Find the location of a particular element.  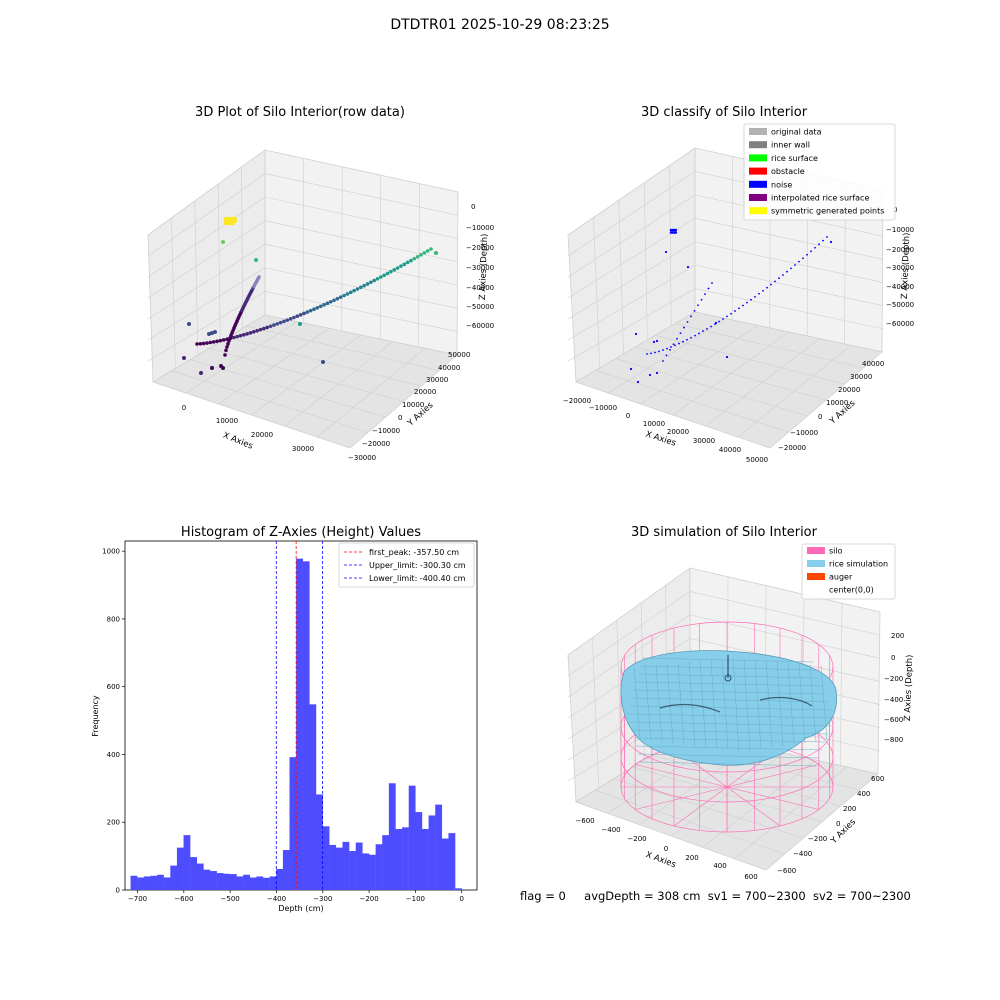

status-flag: flag = 0 is located at coordinates (543, 896).